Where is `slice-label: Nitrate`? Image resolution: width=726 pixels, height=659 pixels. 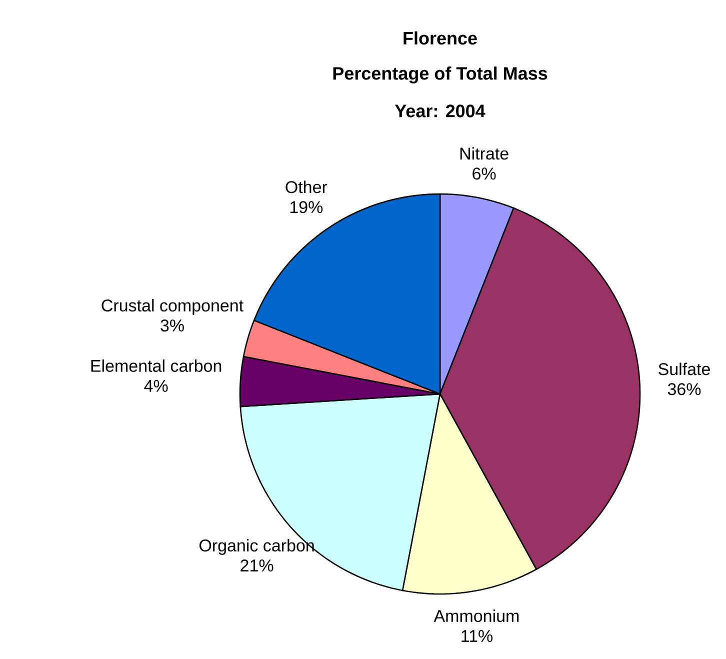
slice-label: Nitrate is located at coordinates (484, 153).